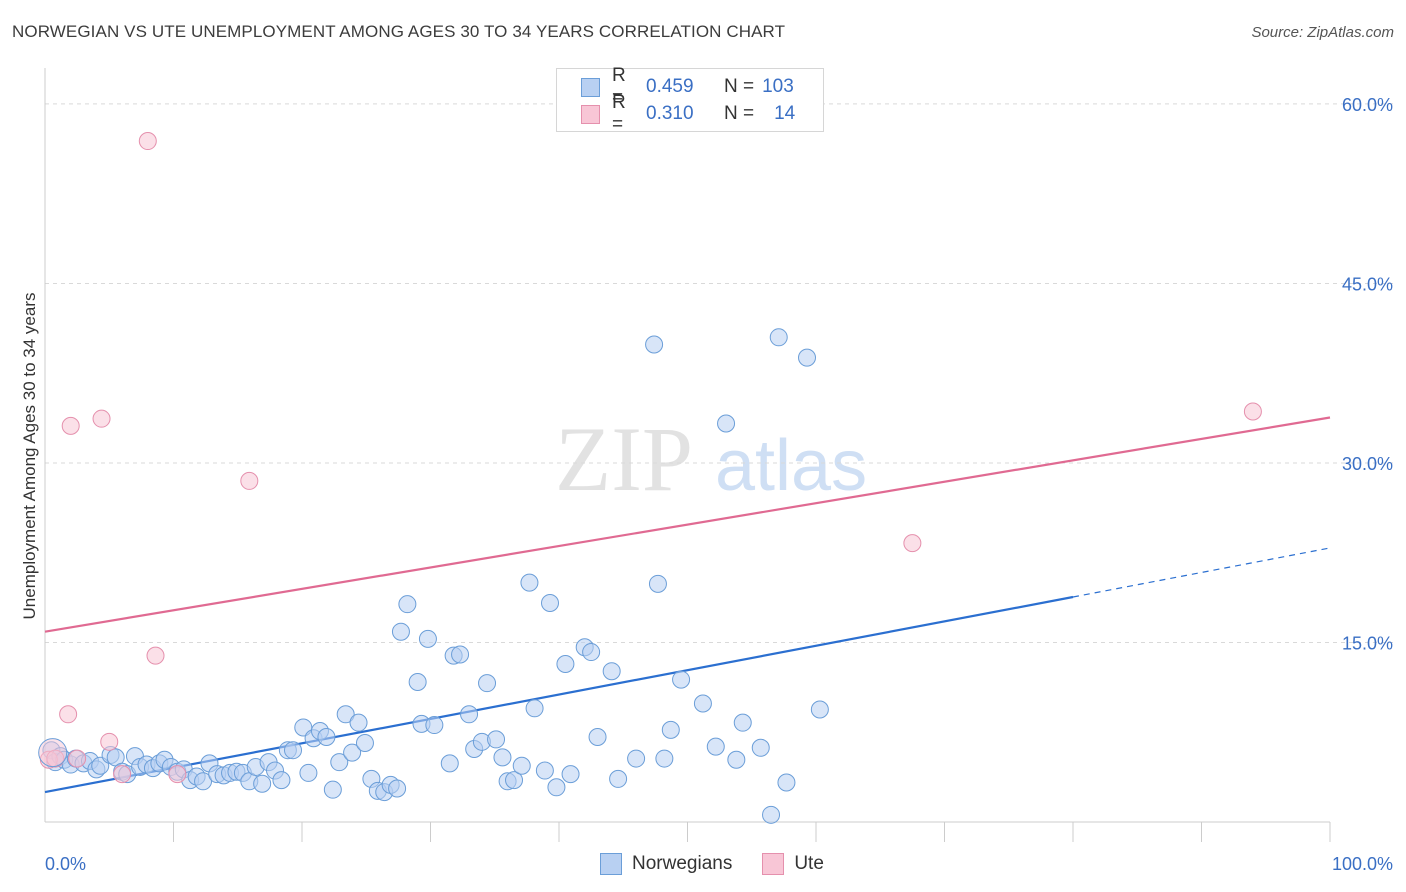  I want to click on legend-row-norwegians: R = 0.459 N = 103, so click(687, 86).